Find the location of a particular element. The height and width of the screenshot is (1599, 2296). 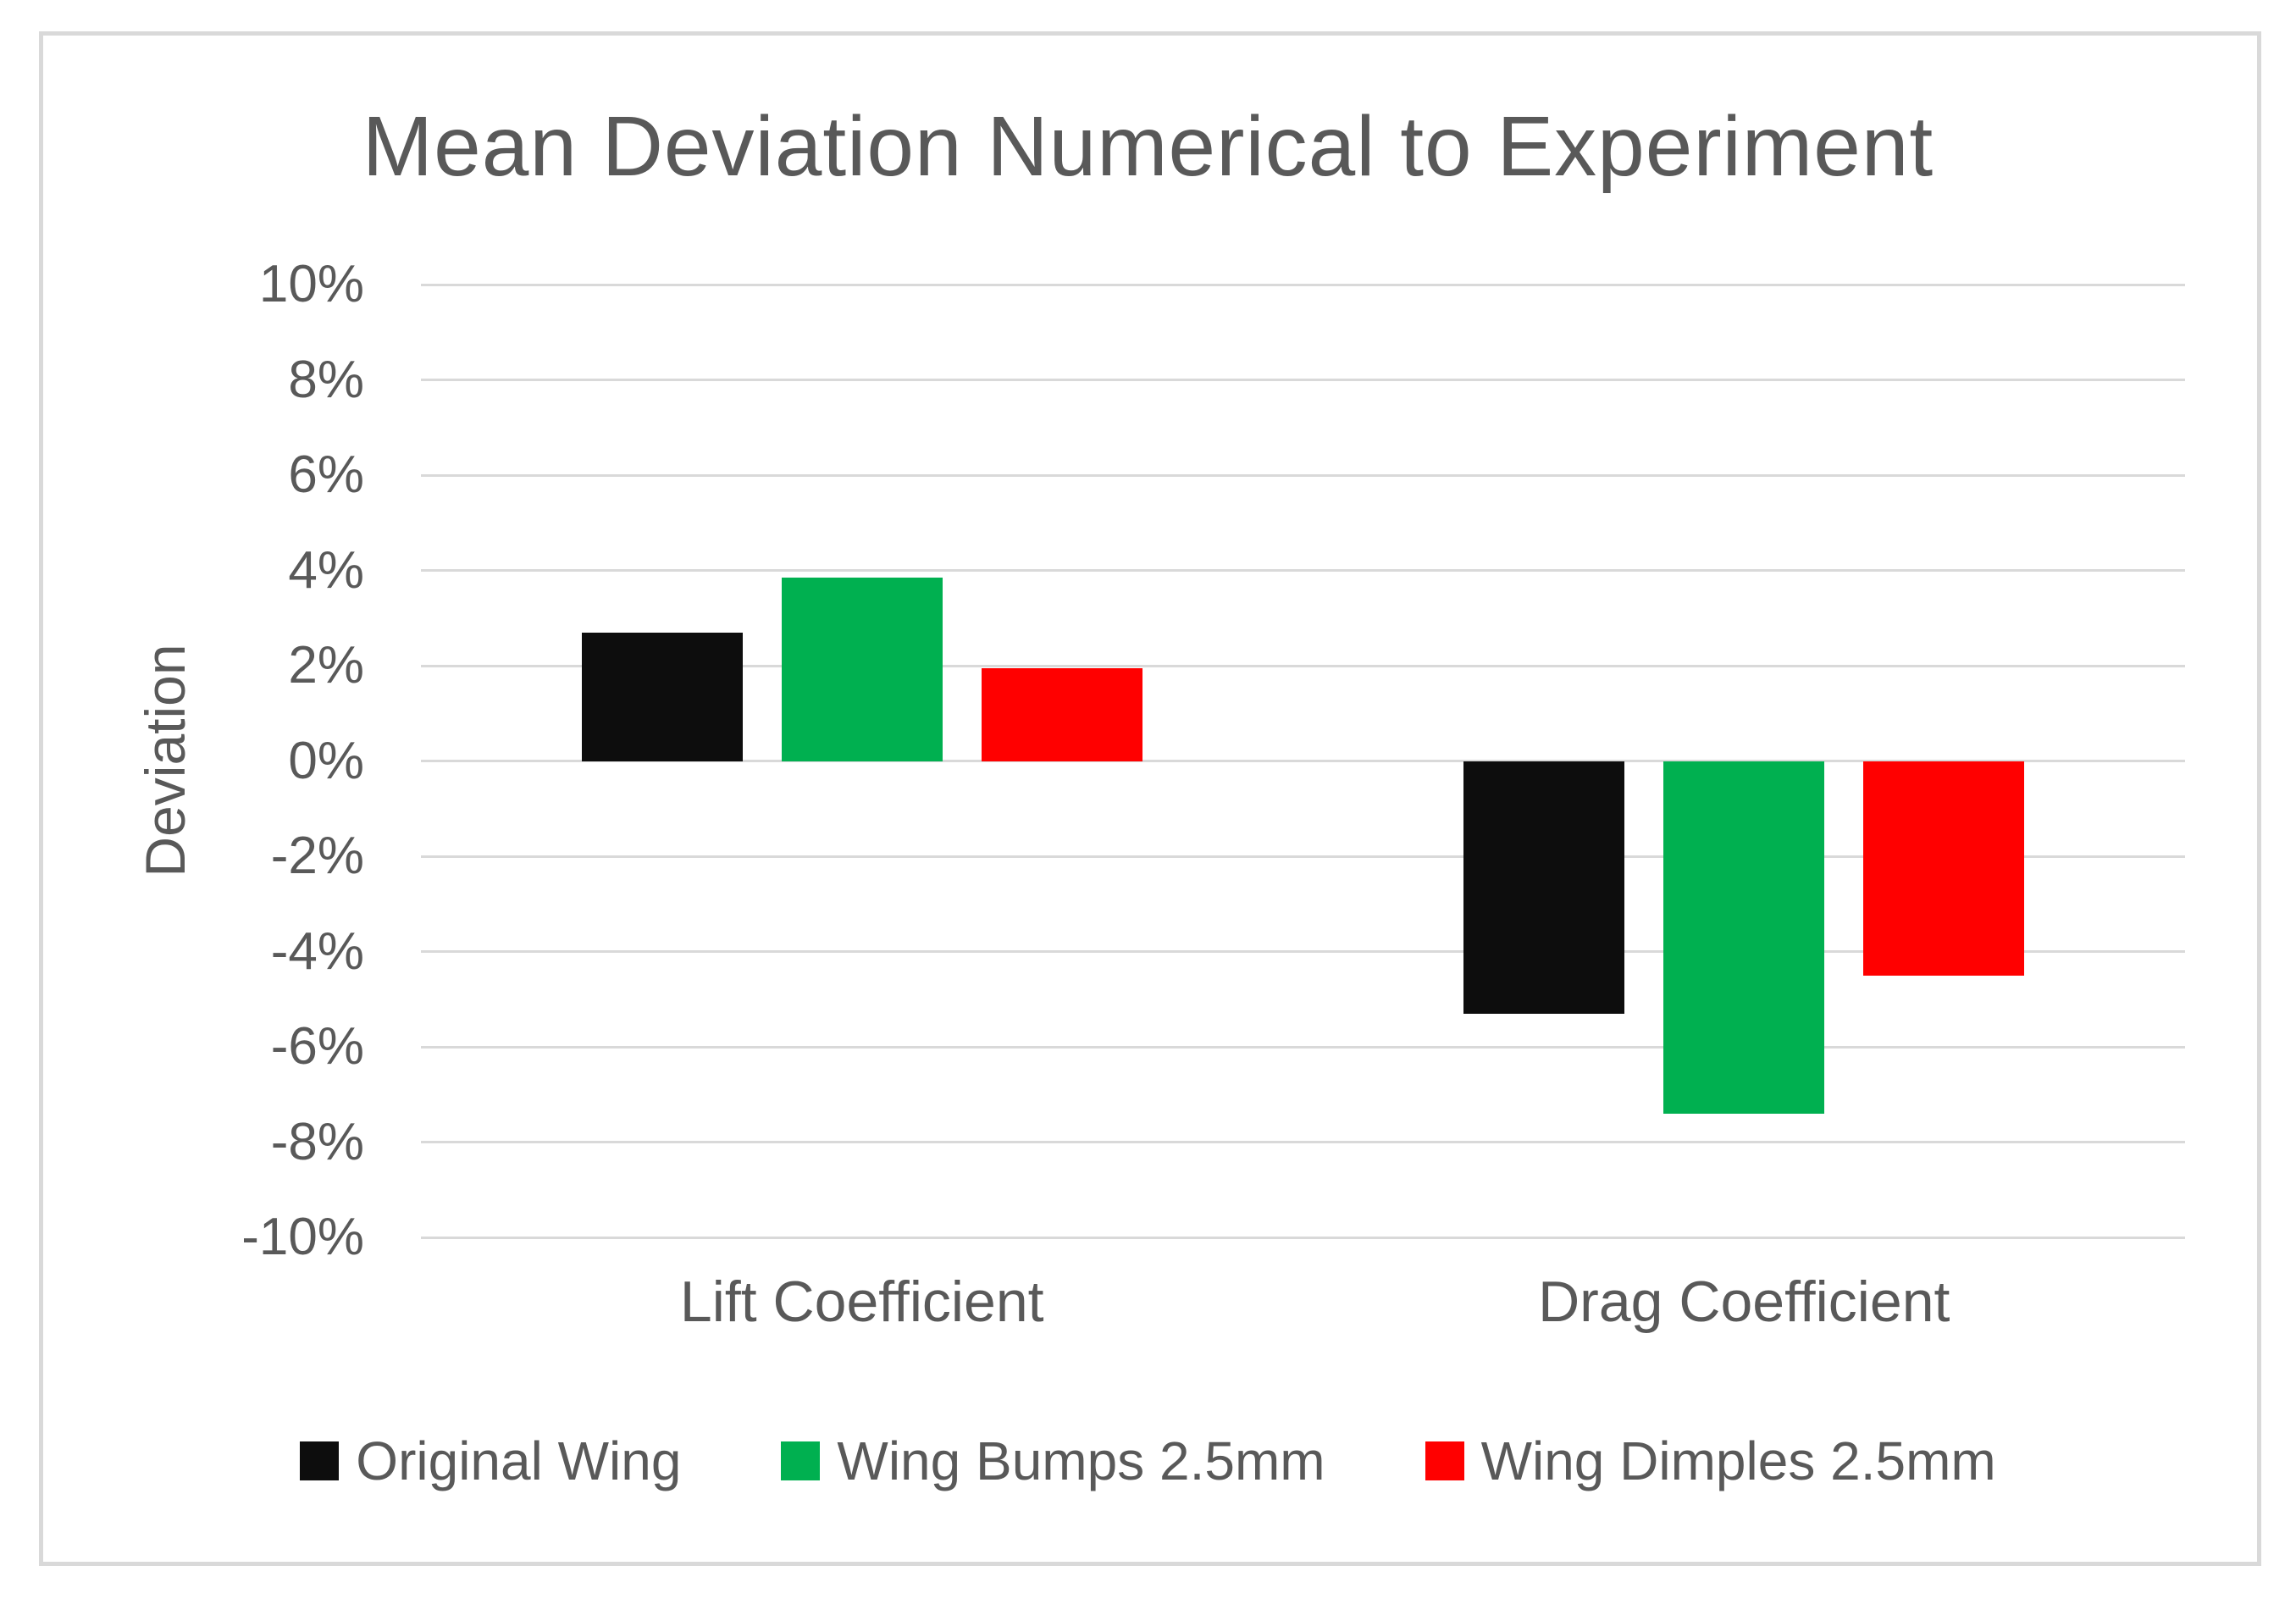

legend-item-wing-bumps-2-5mm: Wing Bumps 2.5mm is located at coordinates (1053, 1461).